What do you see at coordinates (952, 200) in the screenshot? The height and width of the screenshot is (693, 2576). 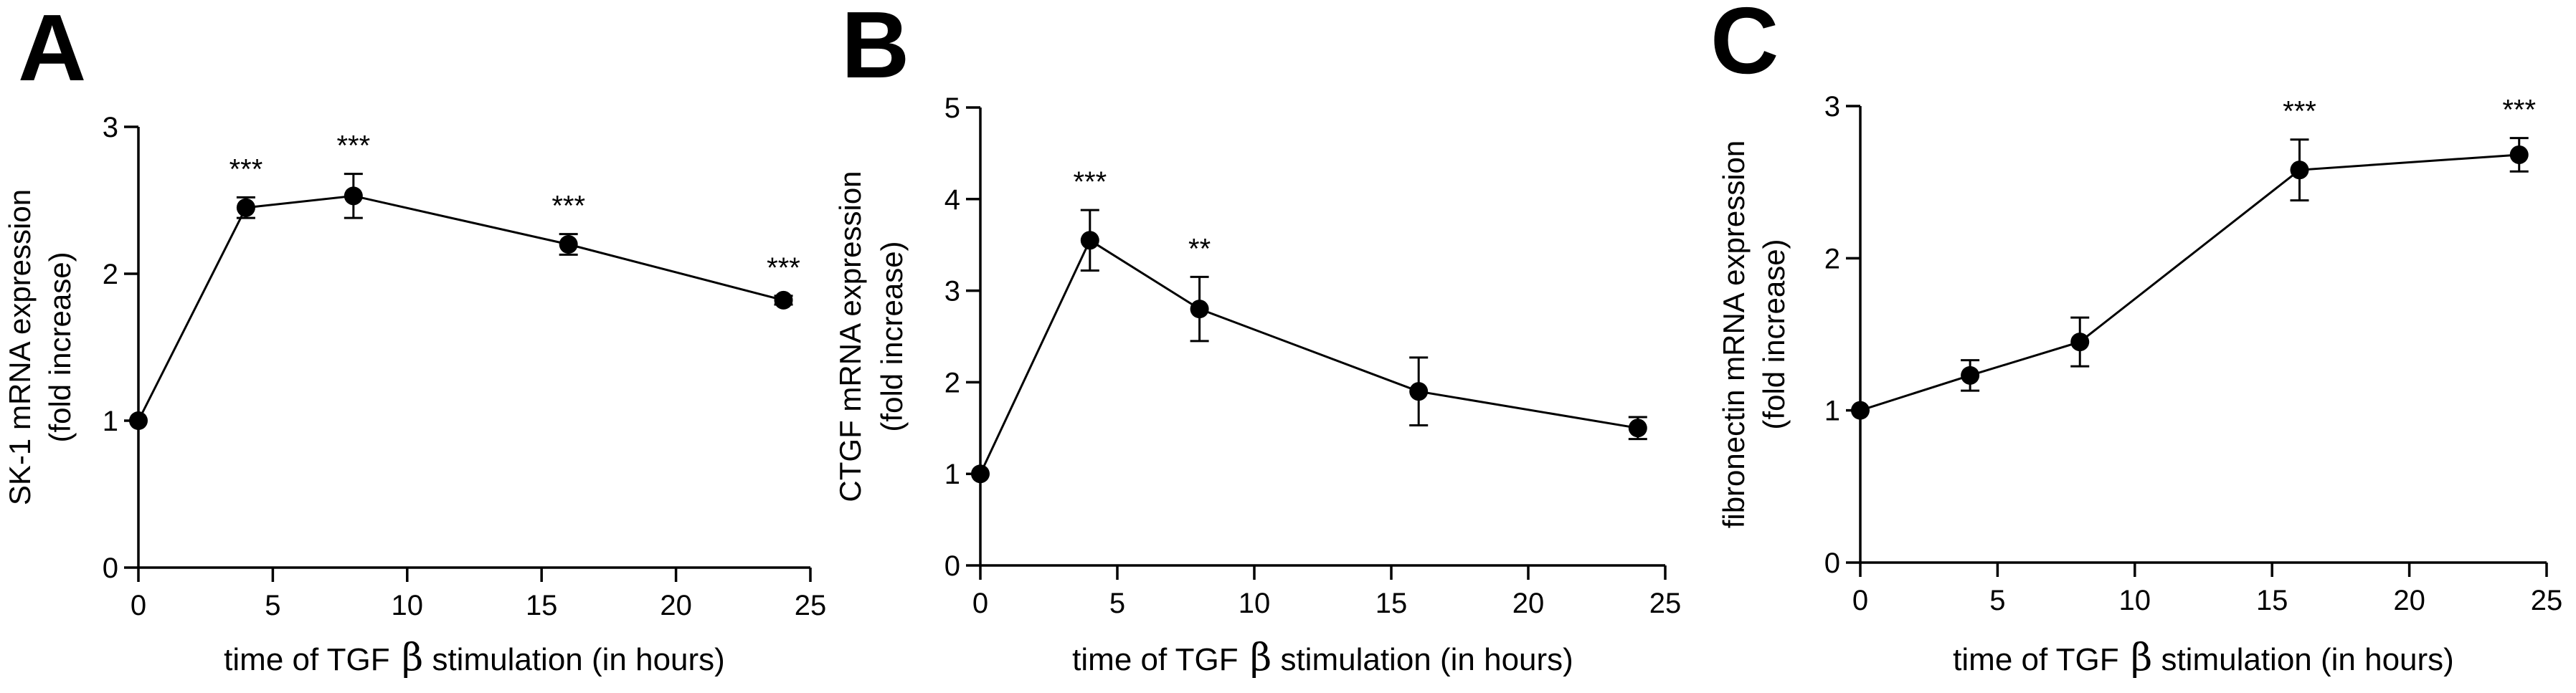 I see `y-tick-label: 4` at bounding box center [952, 200].